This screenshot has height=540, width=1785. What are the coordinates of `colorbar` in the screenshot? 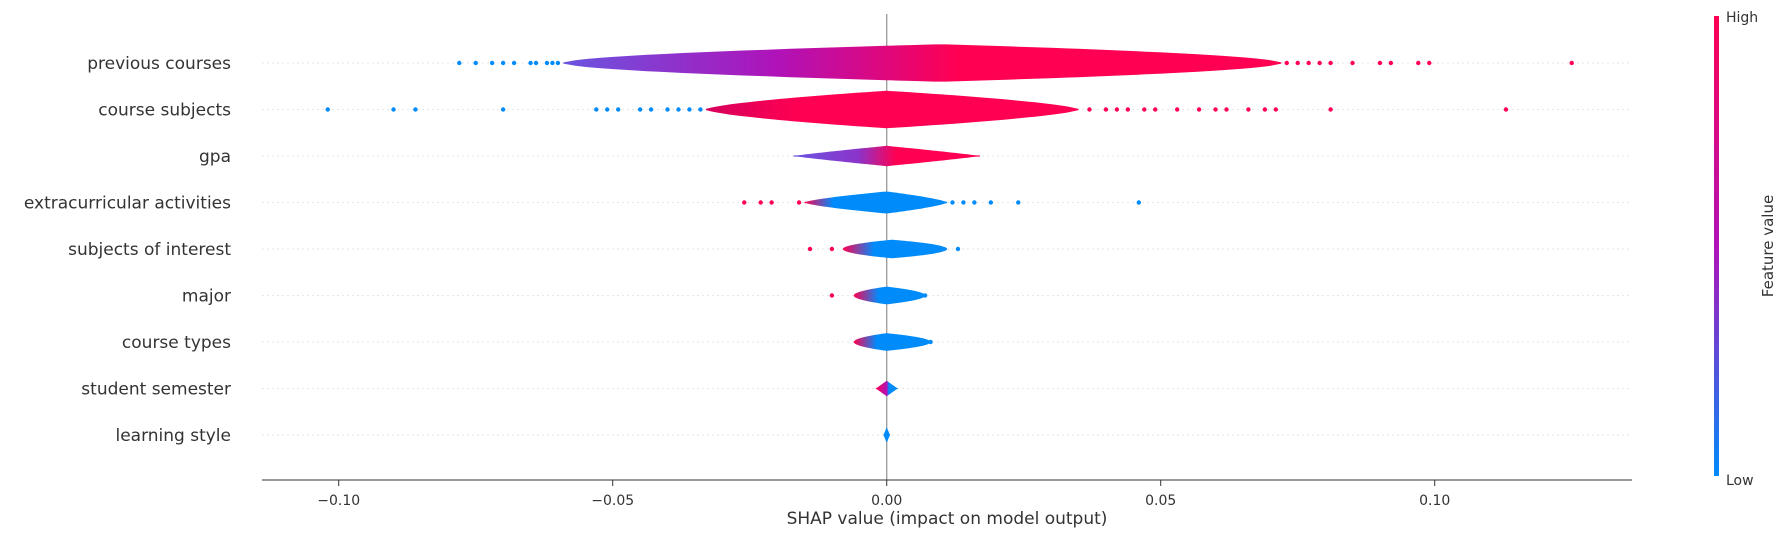 It's located at (1716, 246).